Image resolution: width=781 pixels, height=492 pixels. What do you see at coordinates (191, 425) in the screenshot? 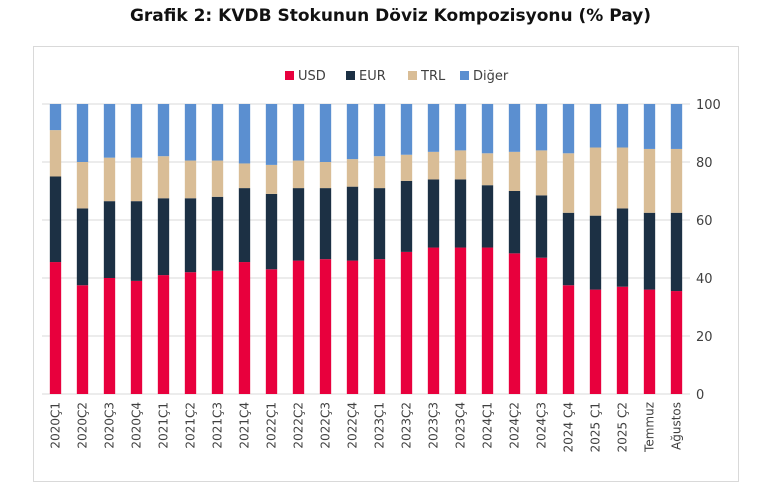
I see `x-tick-label: 2021Ç2` at bounding box center [191, 425].